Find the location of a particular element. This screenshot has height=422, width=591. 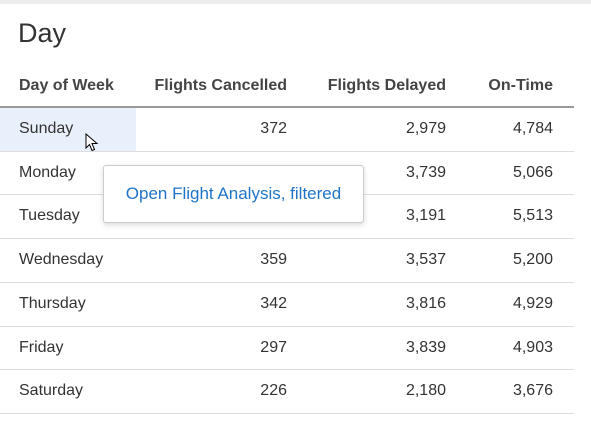

table-cell: 5,200 is located at coordinates (532, 260).